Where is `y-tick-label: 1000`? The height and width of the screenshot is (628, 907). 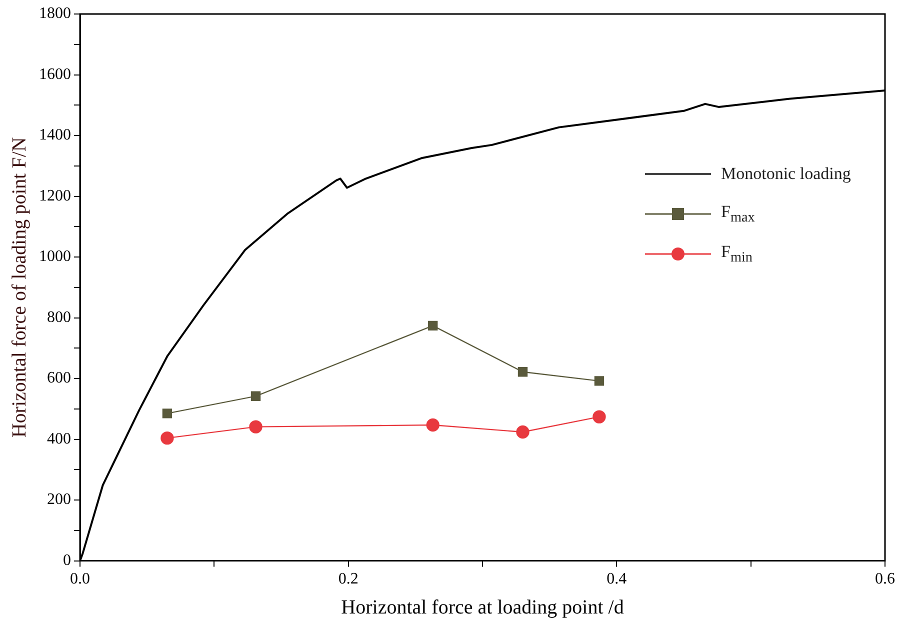 y-tick-label: 1000 is located at coordinates (55, 257).